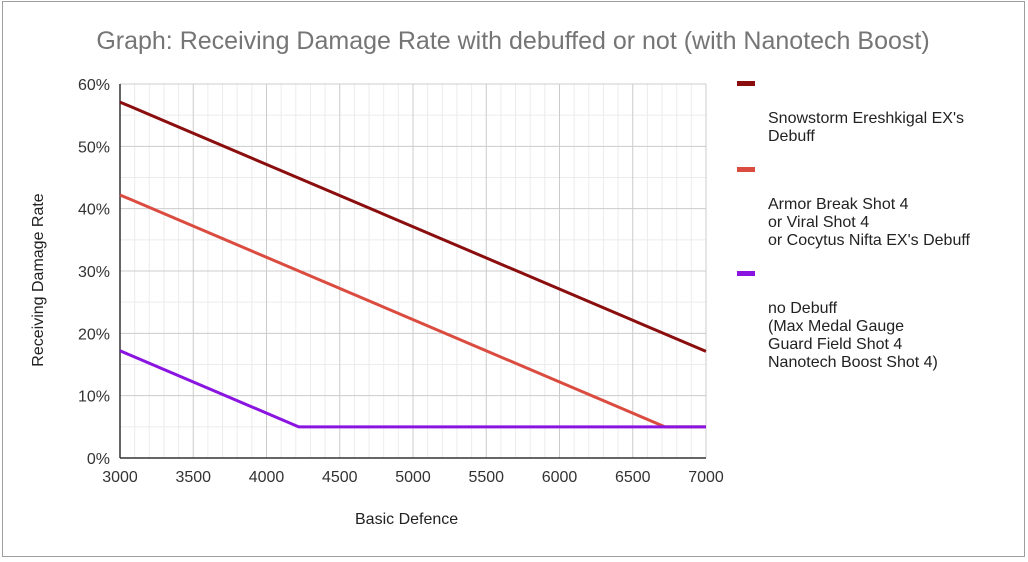  What do you see at coordinates (38, 280) in the screenshot?
I see `y-axis-label: Receiving Damage Rate` at bounding box center [38, 280].